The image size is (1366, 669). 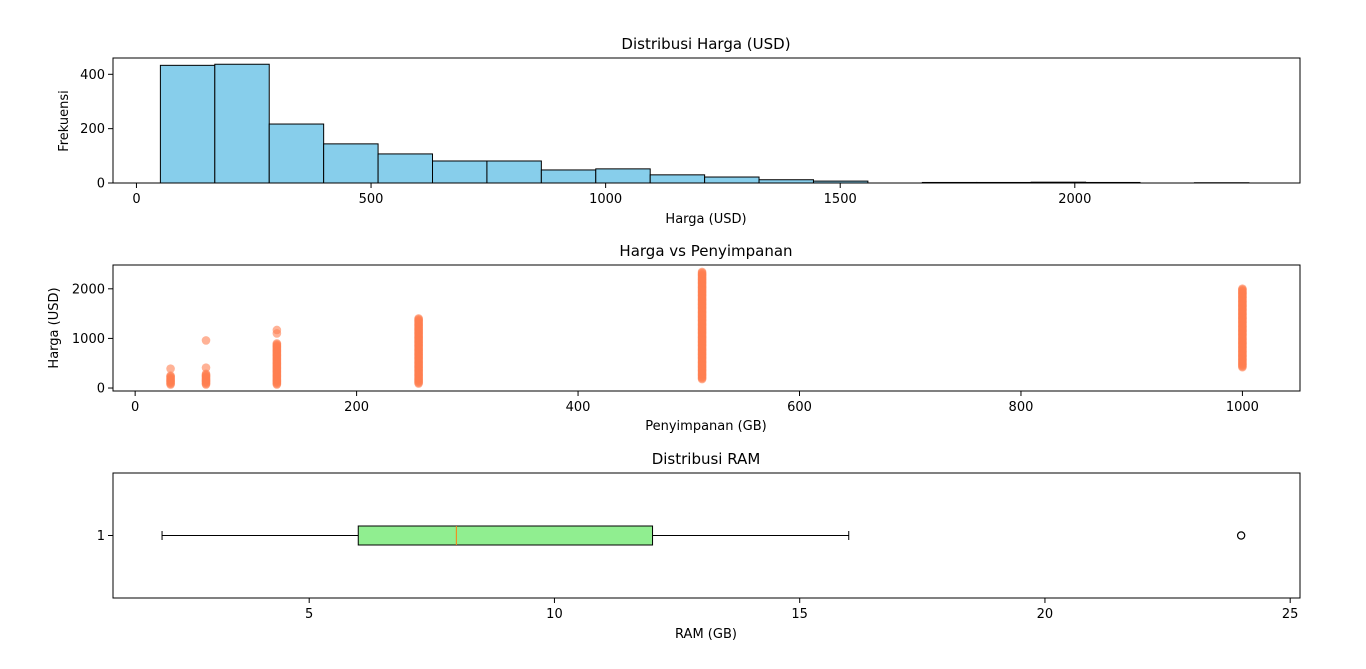 What do you see at coordinates (101, 536) in the screenshot?
I see `boxplot-y-tick-label: 1` at bounding box center [101, 536].